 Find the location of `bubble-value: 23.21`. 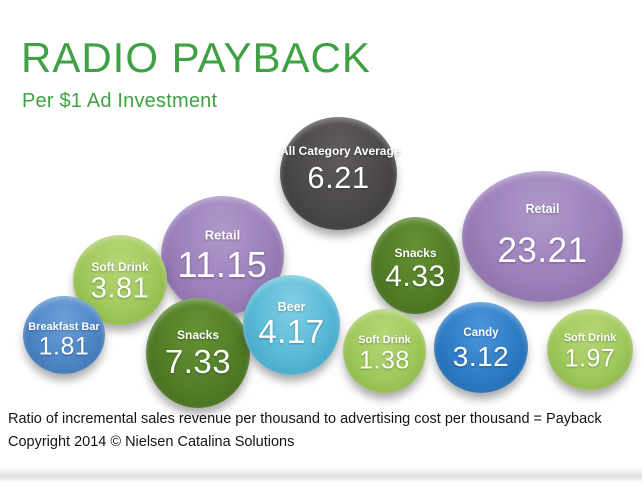

bubble-value: 23.21 is located at coordinates (542, 250).